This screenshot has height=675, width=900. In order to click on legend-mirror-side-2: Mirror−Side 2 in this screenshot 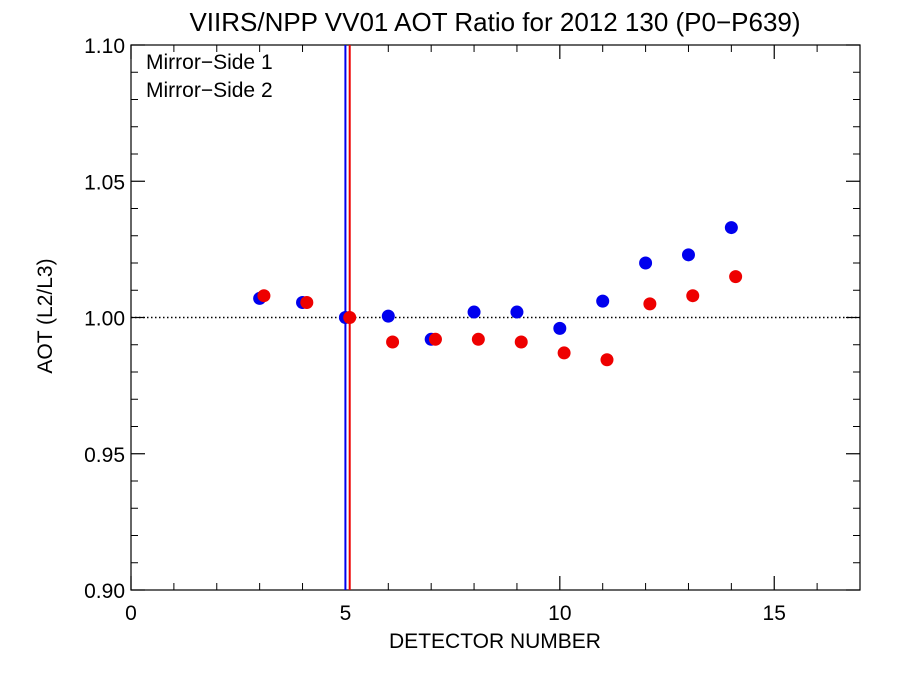, I will do `click(209, 90)`.